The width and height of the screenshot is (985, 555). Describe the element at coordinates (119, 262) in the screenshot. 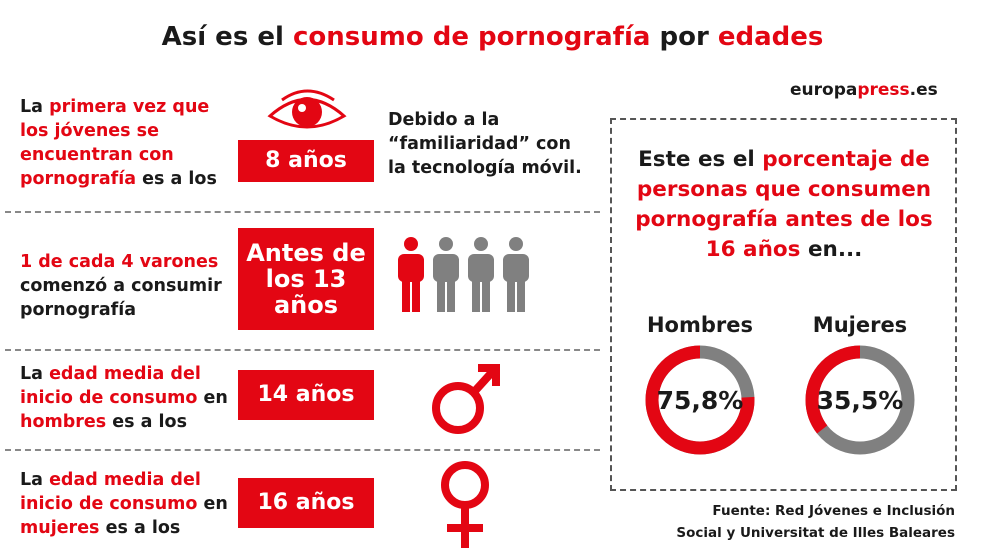

I see `text-part: 1 de cada 4 varones` at that location.